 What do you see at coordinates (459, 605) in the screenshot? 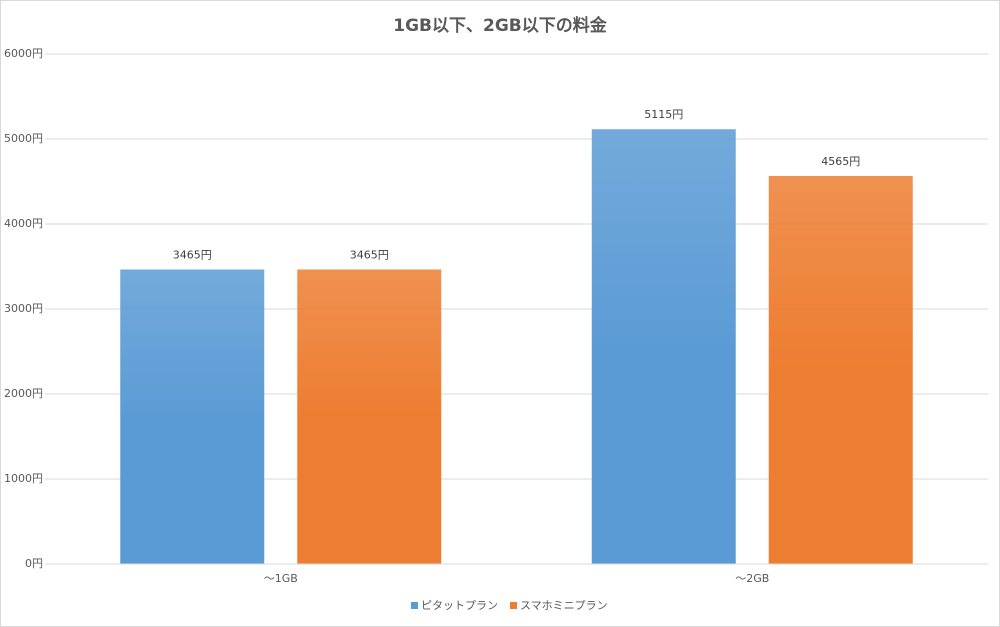
I see `legend-label: ピタットプラン` at bounding box center [459, 605].